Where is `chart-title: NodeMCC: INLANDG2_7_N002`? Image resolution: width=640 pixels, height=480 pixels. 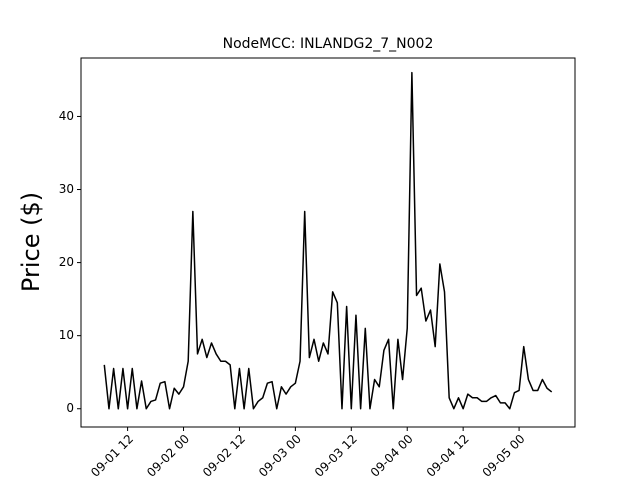
chart-title: NodeMCC: INLANDG2_7_N002 is located at coordinates (328, 44).